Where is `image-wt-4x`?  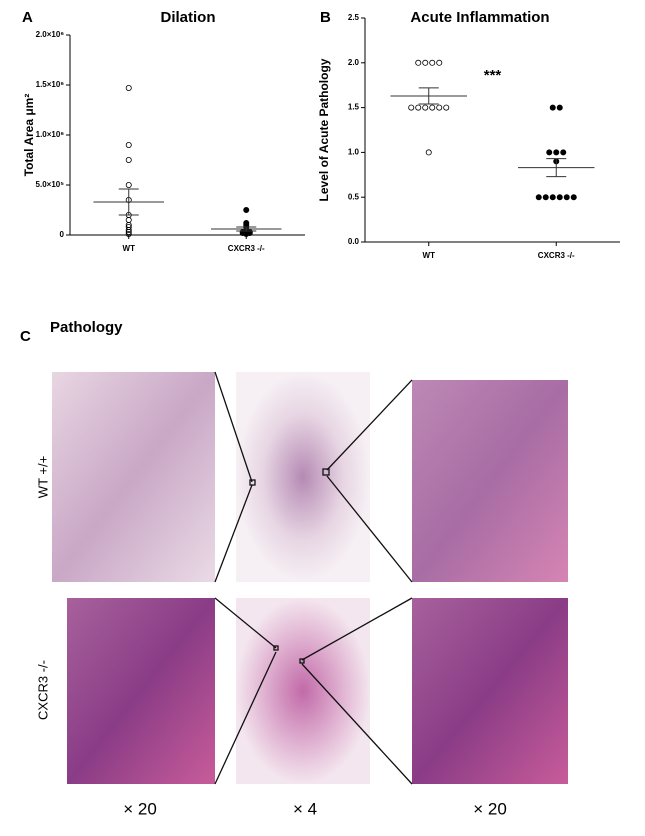
image-wt-4x is located at coordinates (303, 477).